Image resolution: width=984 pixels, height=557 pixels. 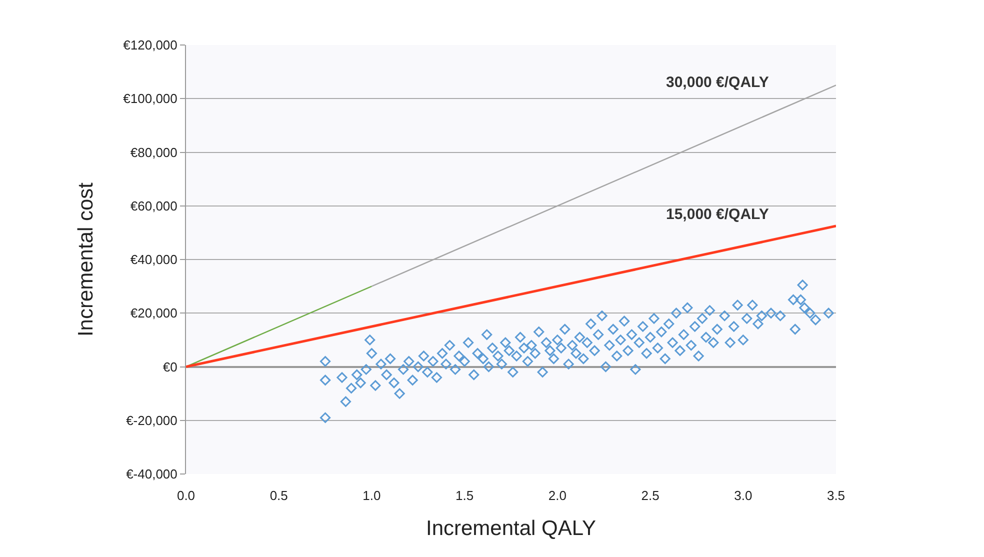 What do you see at coordinates (511, 528) in the screenshot?
I see `x-axis-title: Incremental QALY` at bounding box center [511, 528].